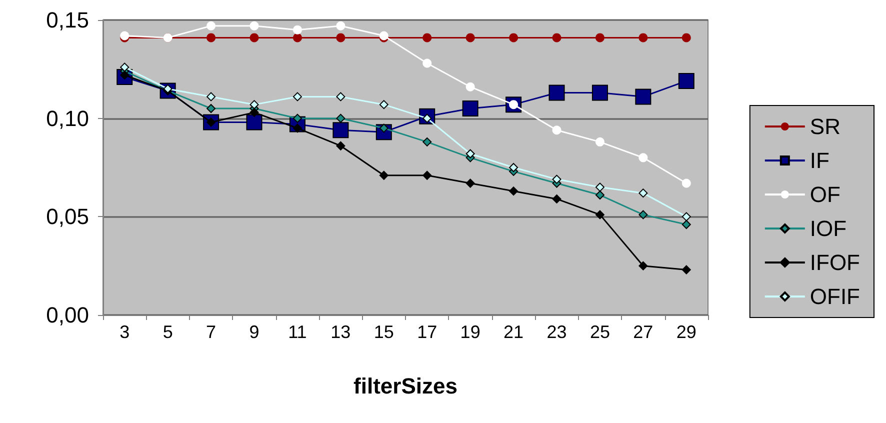  I want to click on x-tick-label: 27, so click(643, 332).